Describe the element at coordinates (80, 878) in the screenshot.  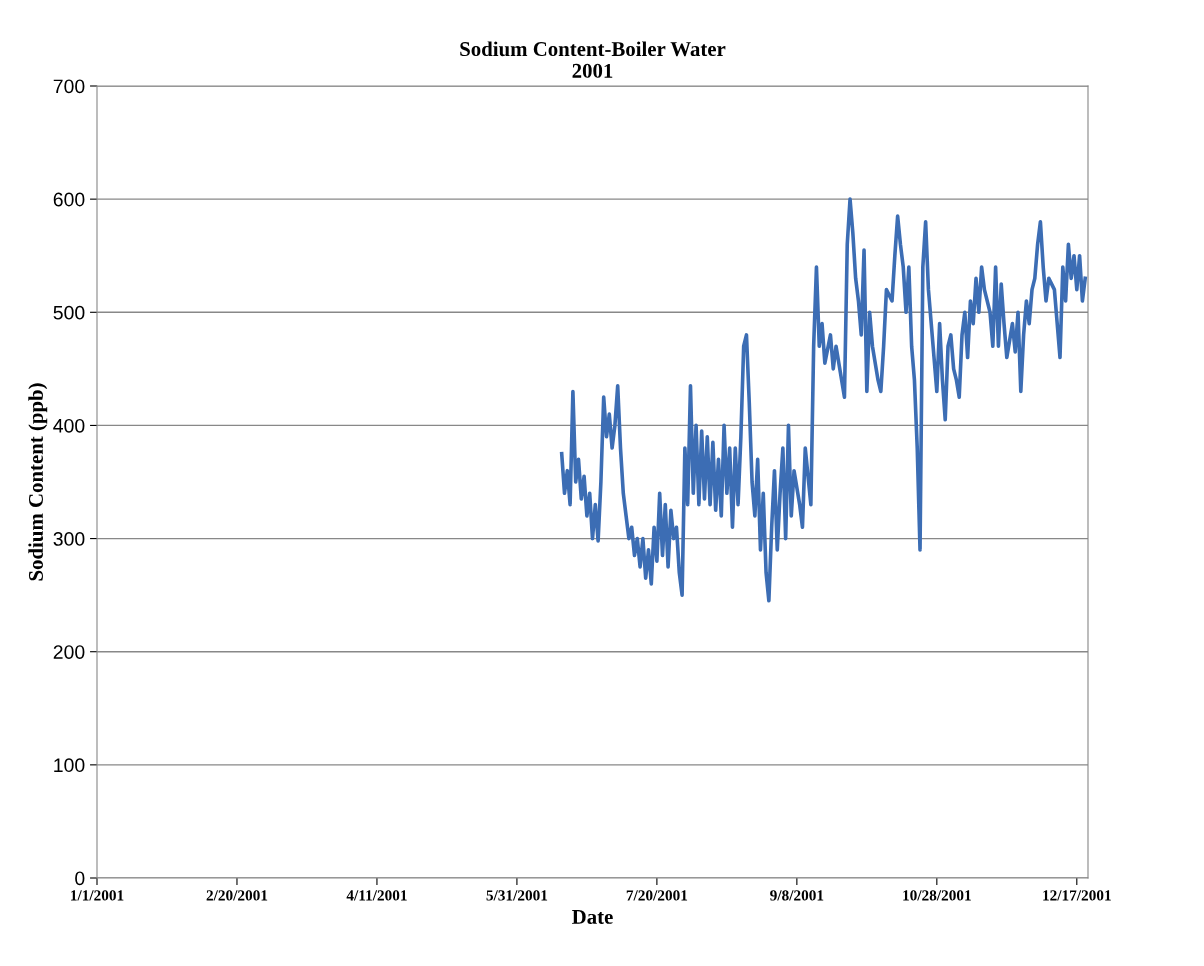
I see `y-tick-label: 0` at that location.